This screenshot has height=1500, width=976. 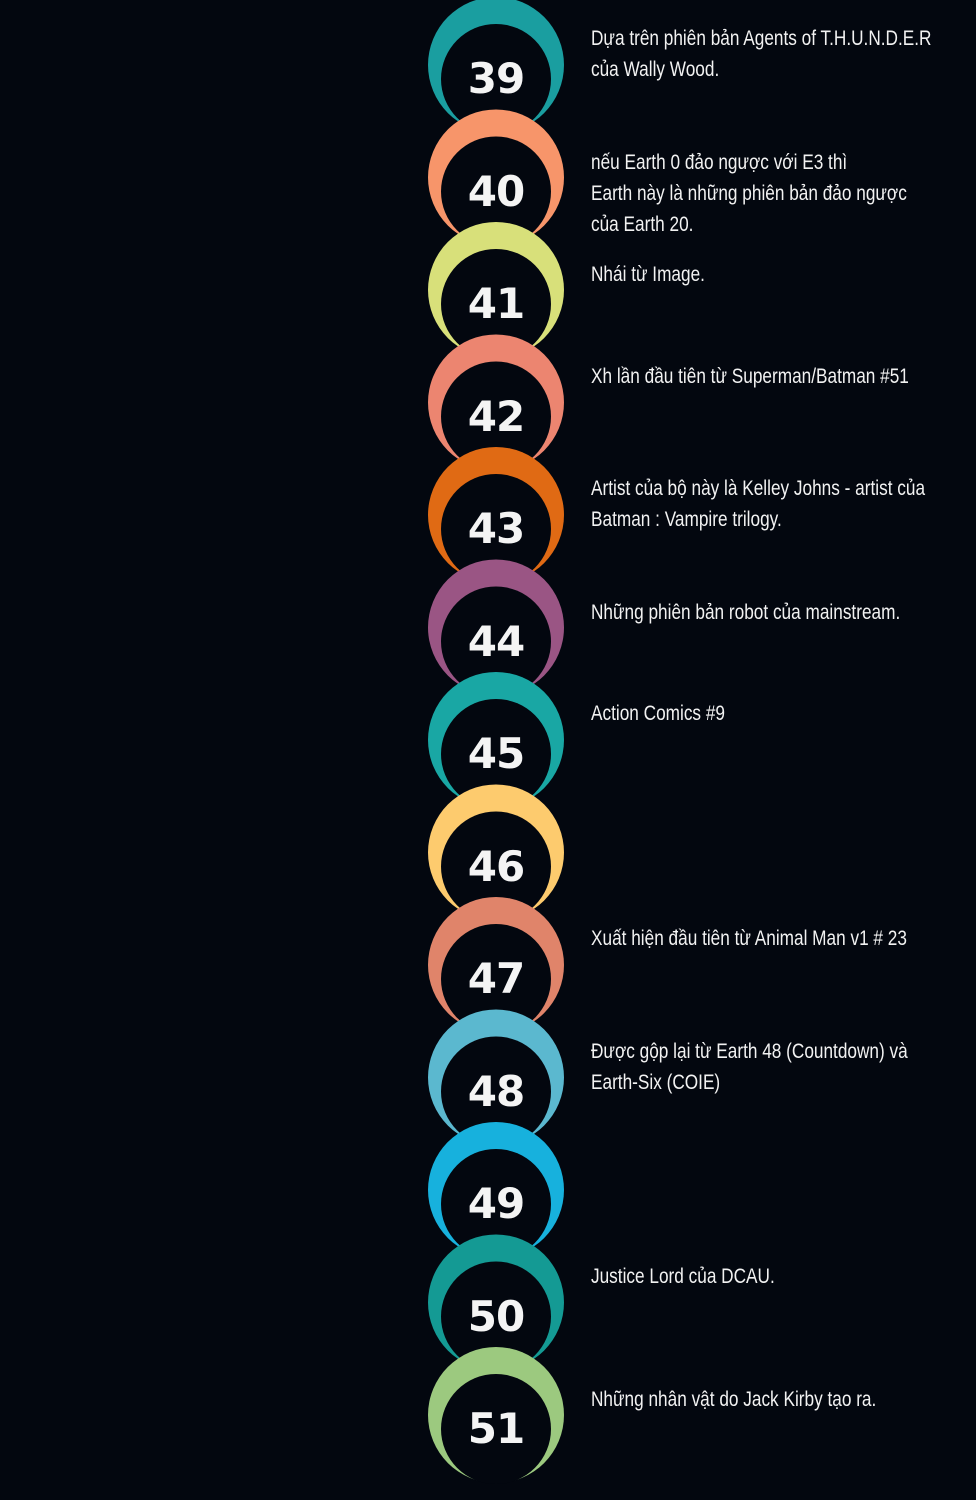 I want to click on earth-number: 44, so click(x=496, y=641).